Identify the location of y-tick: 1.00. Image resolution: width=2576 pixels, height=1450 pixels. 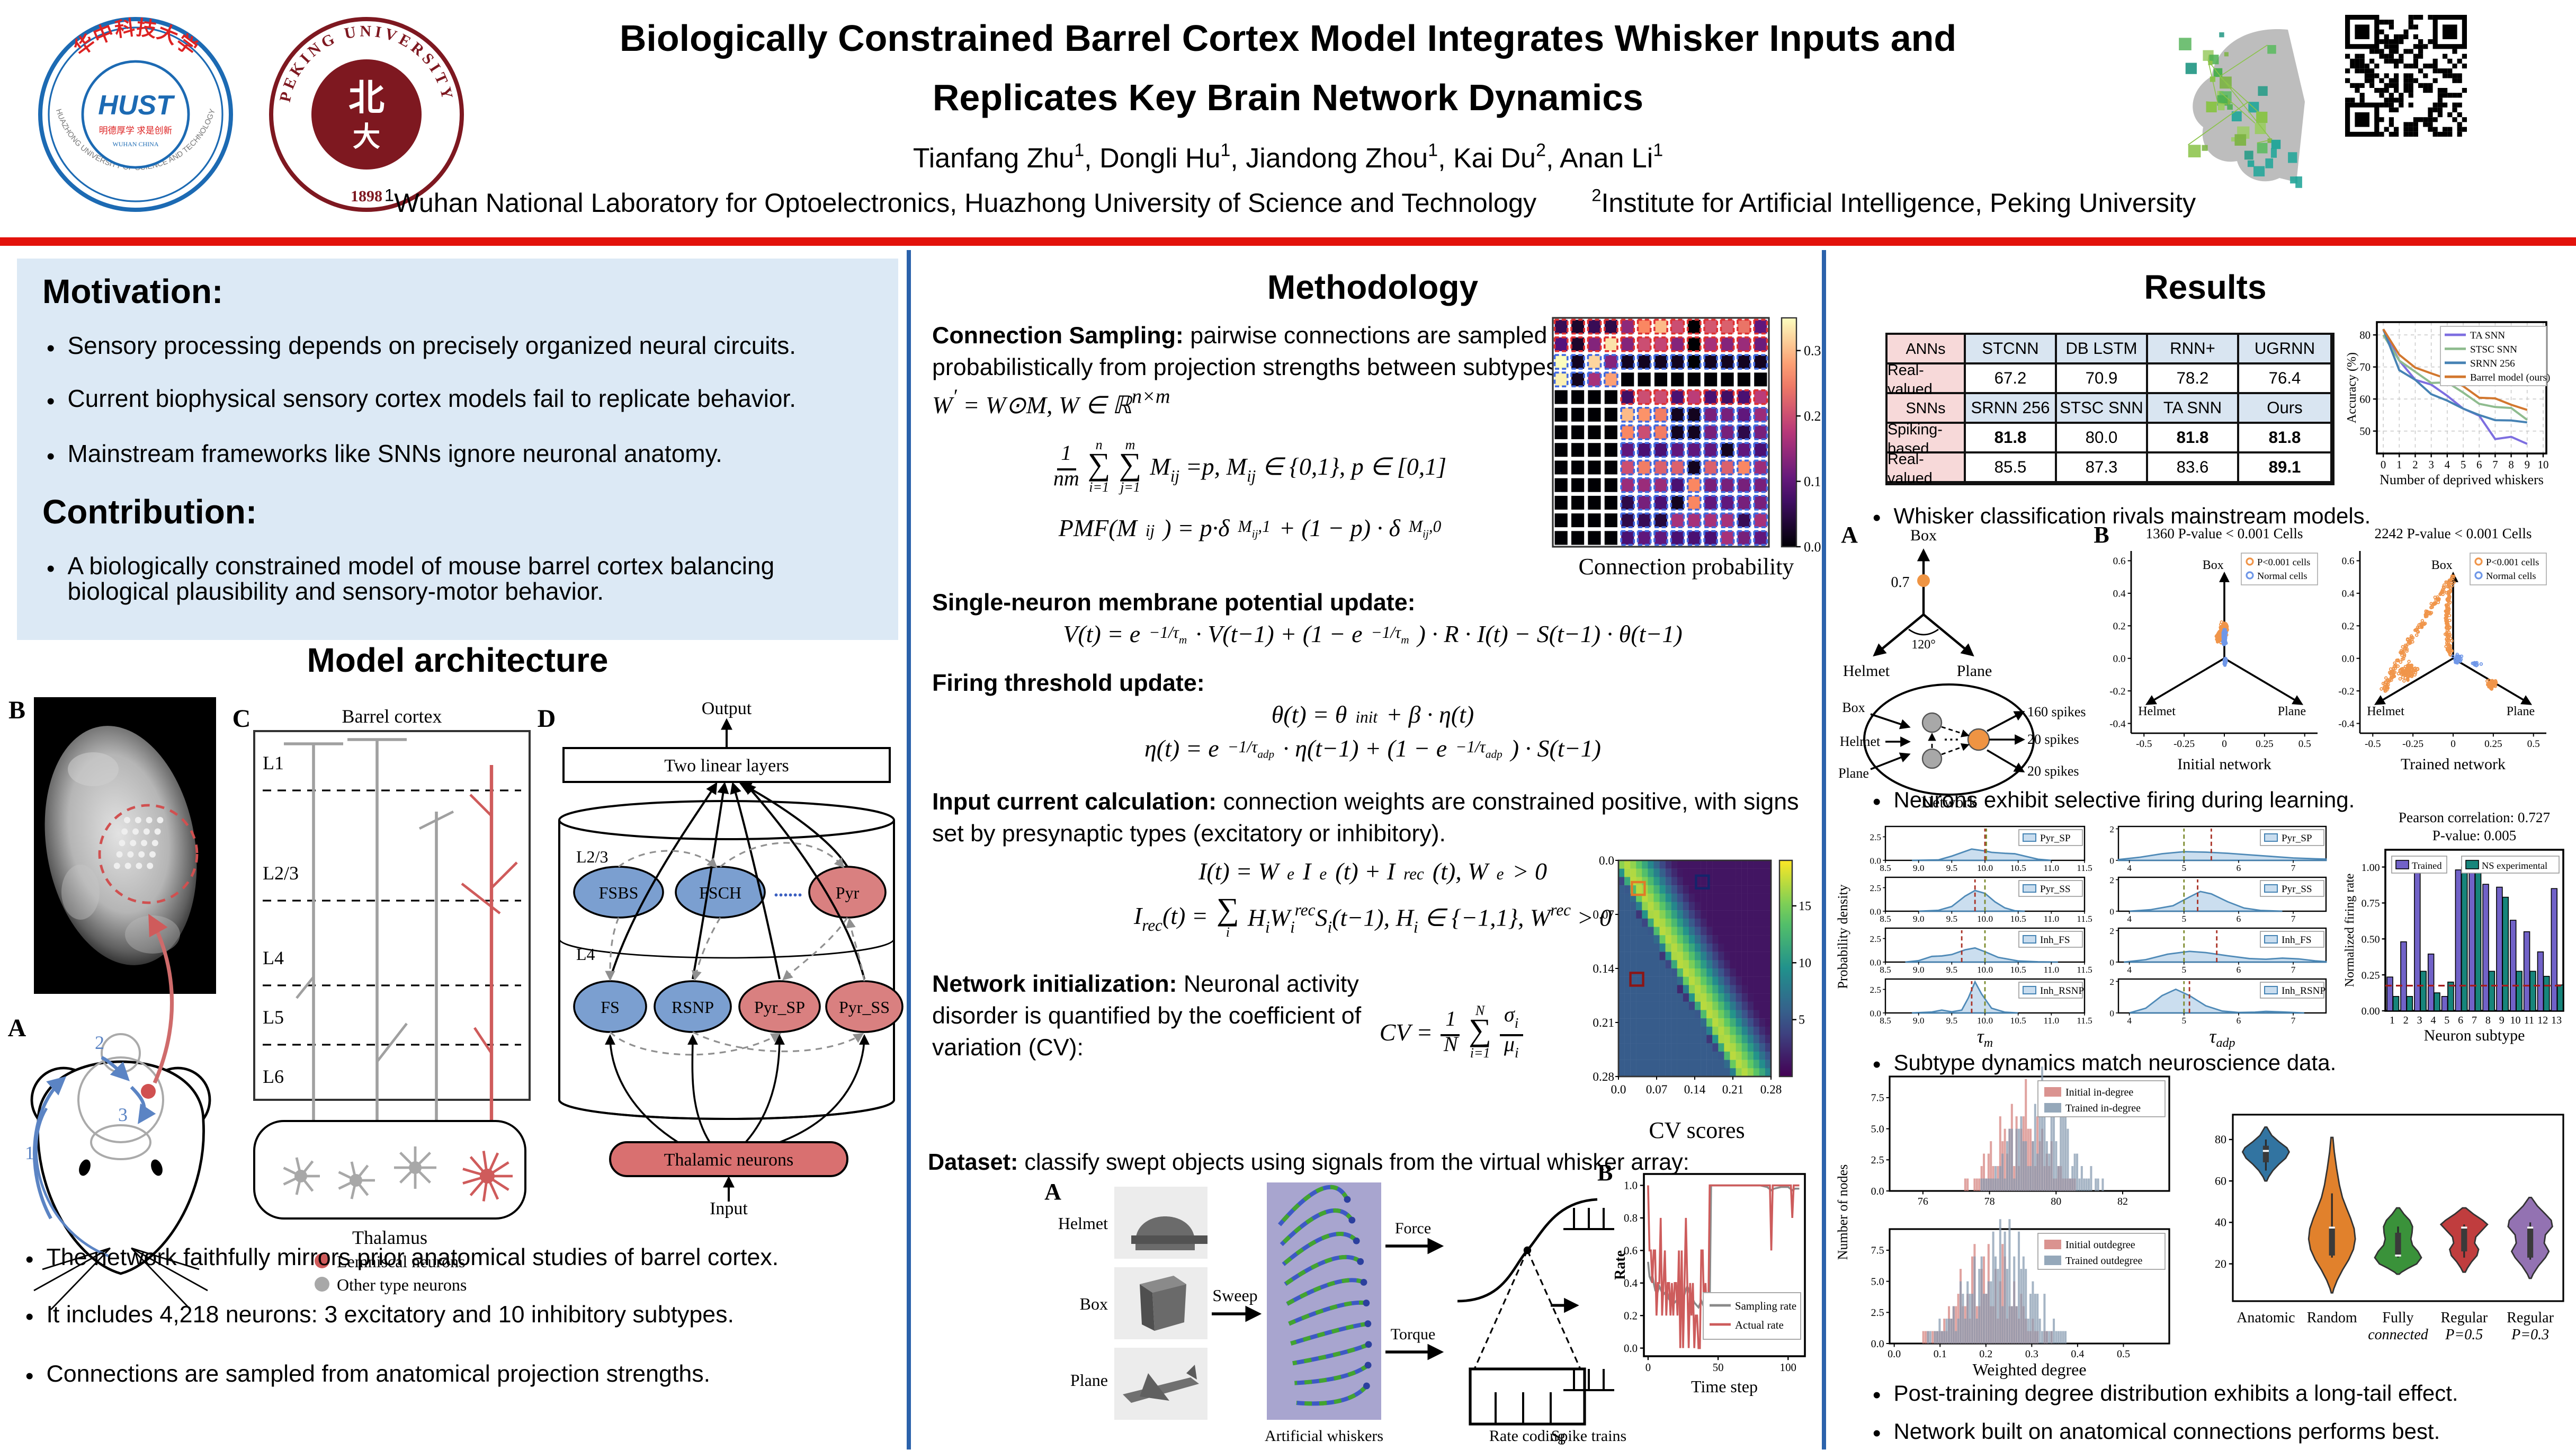
(2371, 868).